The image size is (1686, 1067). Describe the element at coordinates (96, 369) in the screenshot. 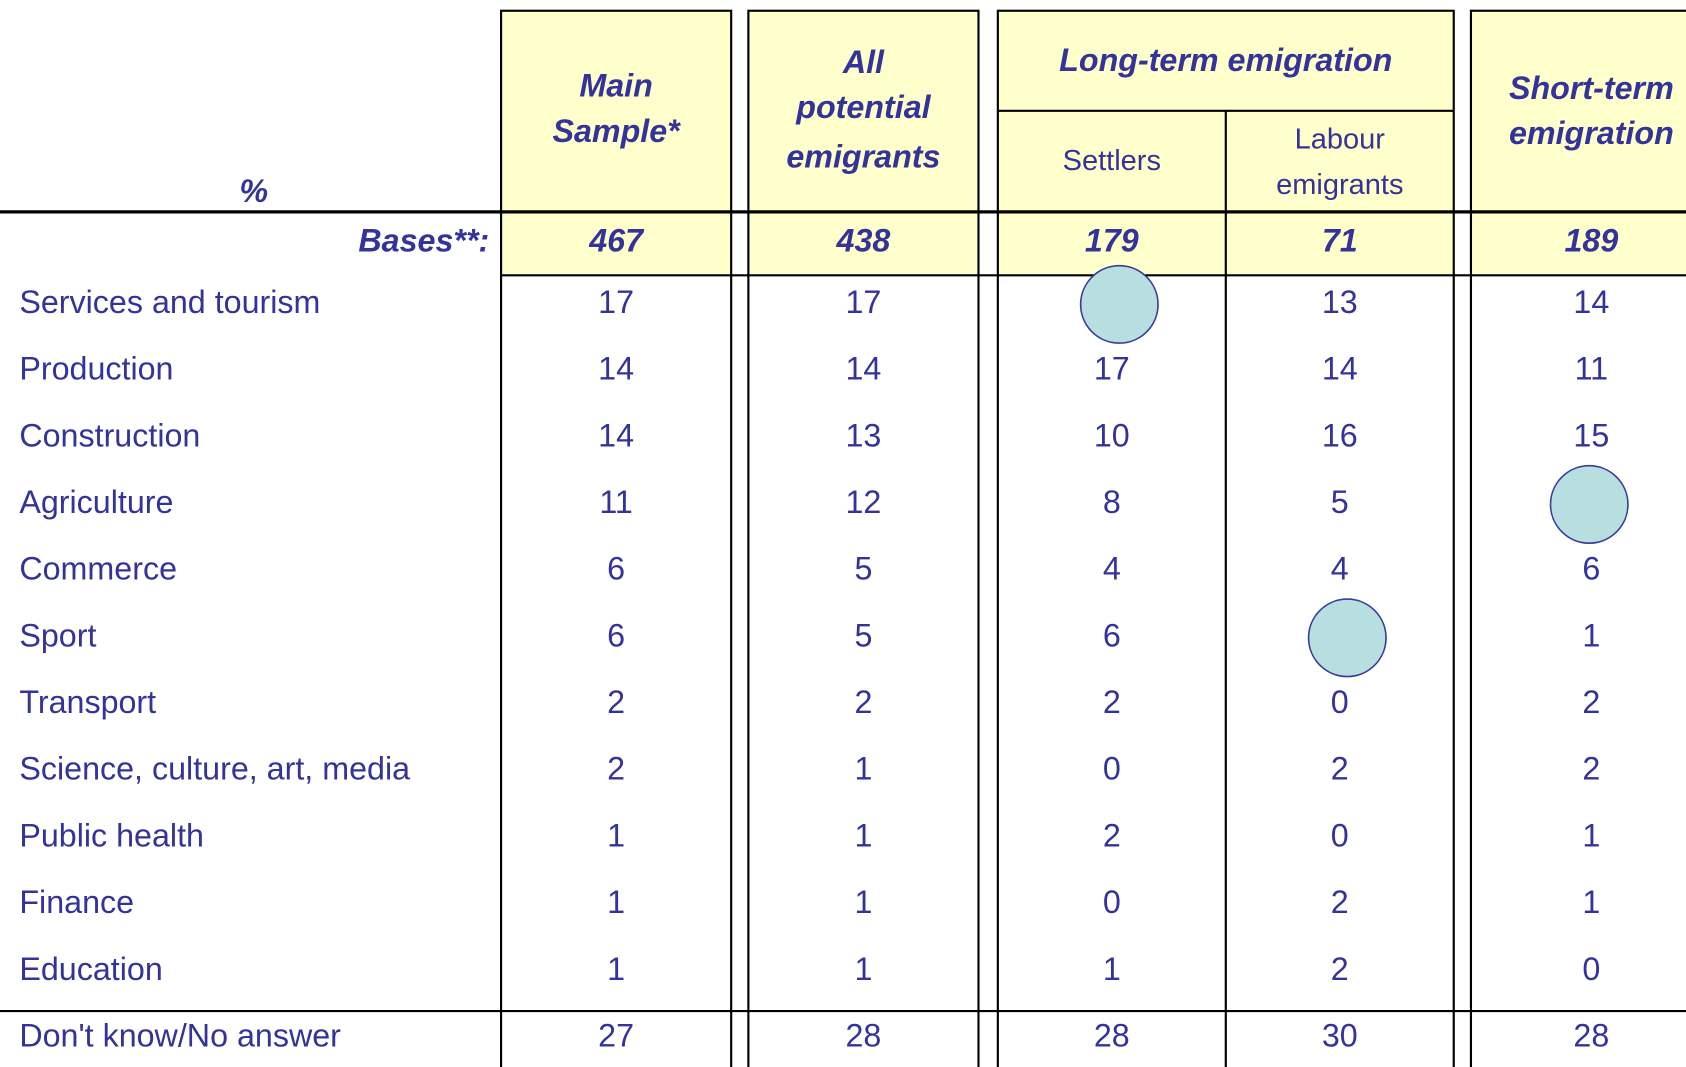

I see `row-label: Production` at that location.